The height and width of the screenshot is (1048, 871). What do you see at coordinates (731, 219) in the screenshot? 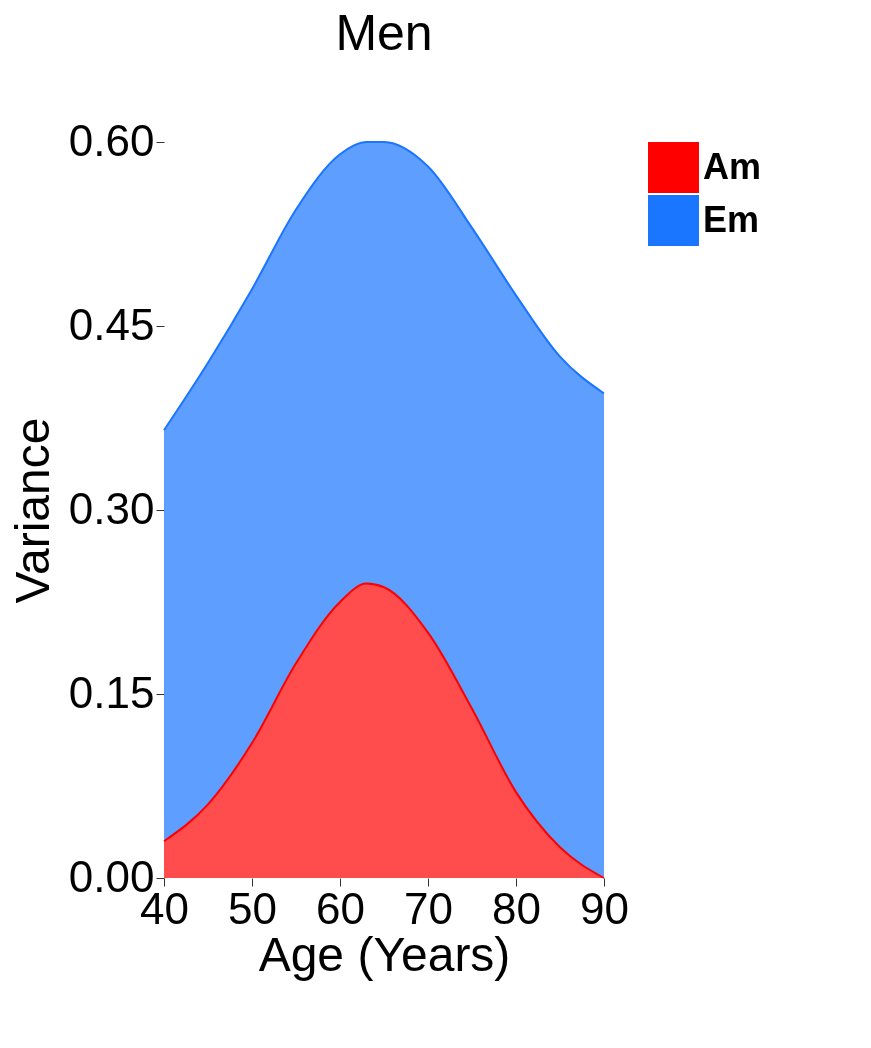
I see `legend-label: Em` at bounding box center [731, 219].